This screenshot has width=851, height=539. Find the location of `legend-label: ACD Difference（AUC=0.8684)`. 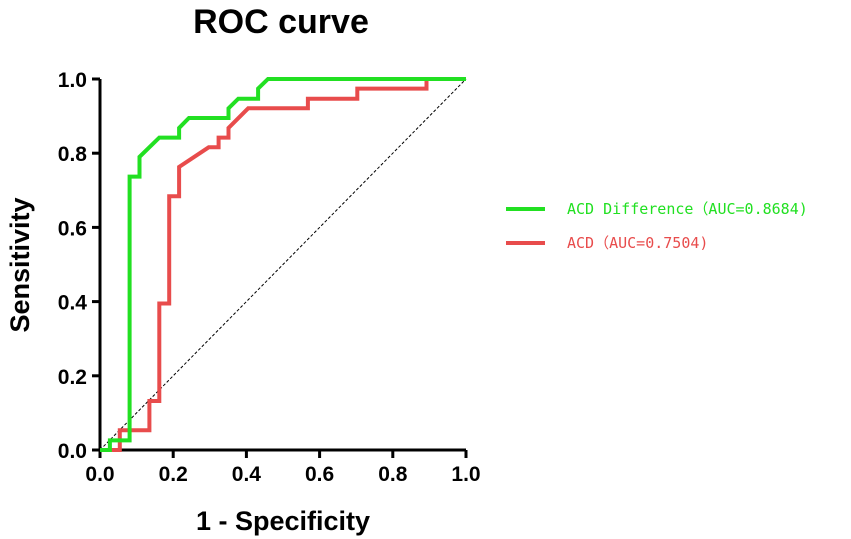

legend-label: ACD Difference（AUC=0.8684) is located at coordinates (687, 209).